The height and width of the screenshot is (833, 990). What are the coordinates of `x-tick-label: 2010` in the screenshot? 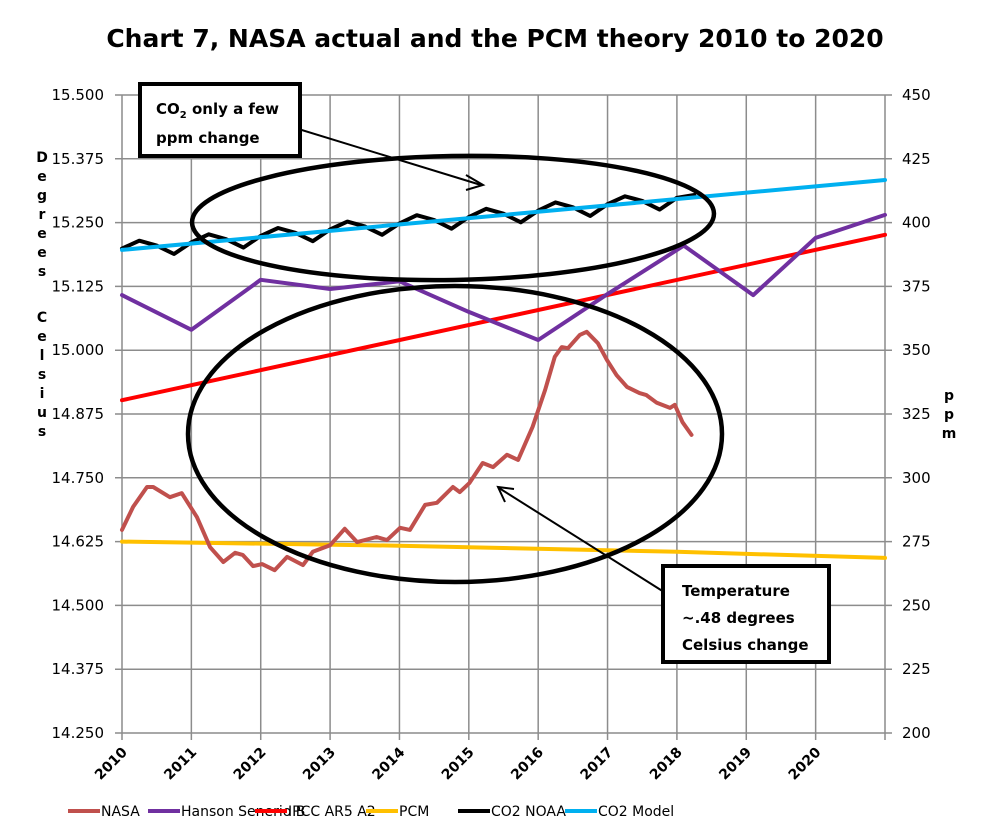 It's located at (111, 763).